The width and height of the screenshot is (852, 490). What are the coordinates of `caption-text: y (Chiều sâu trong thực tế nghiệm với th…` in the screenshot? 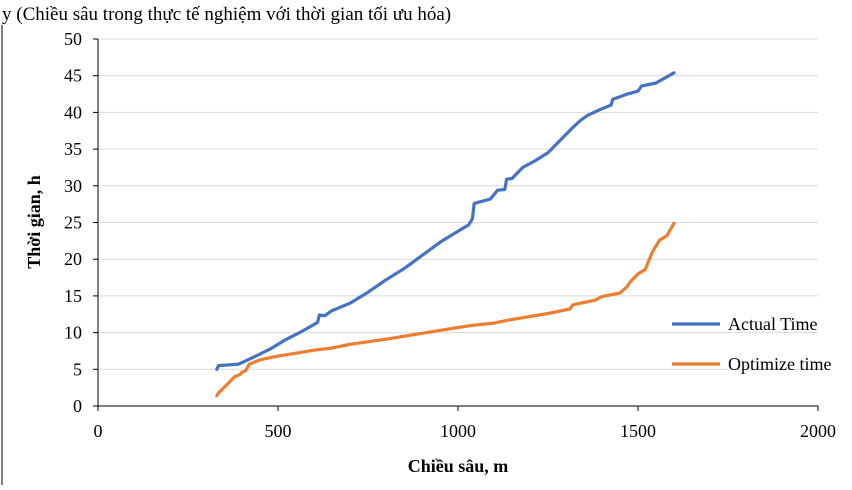 It's located at (226, 14).